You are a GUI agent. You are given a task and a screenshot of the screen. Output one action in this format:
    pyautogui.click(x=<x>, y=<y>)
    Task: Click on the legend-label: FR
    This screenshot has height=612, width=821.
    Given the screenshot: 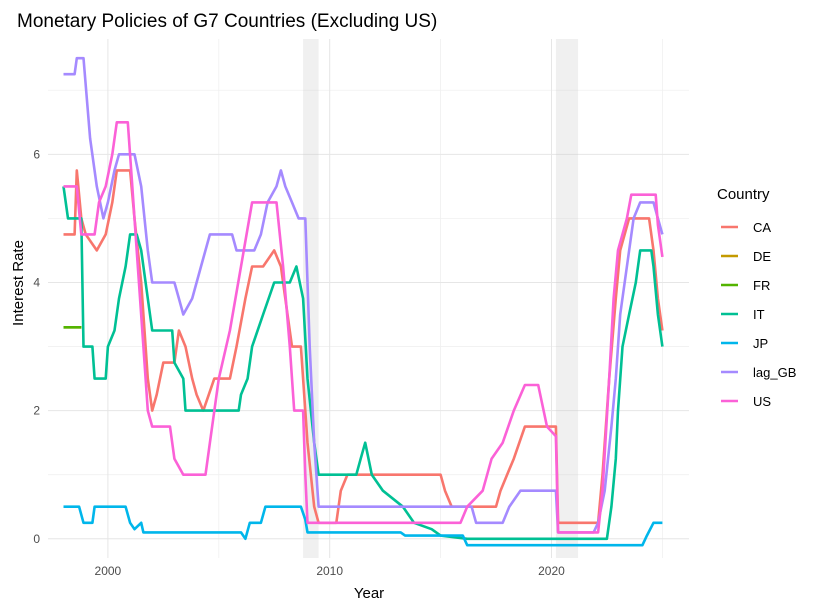 What is the action you would take?
    pyautogui.click(x=761, y=285)
    